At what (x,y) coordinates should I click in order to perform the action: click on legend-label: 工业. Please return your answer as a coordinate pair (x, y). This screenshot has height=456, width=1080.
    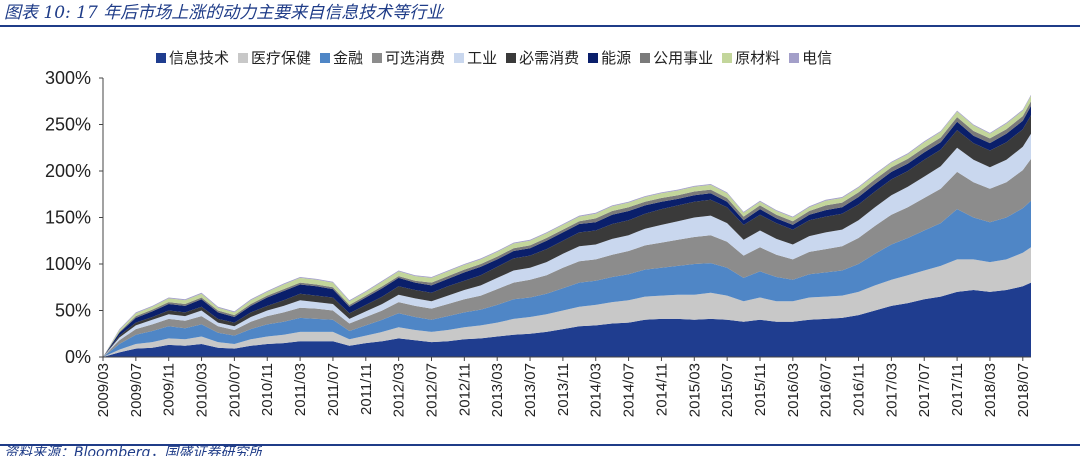
    Looking at the image, I should click on (482, 58).